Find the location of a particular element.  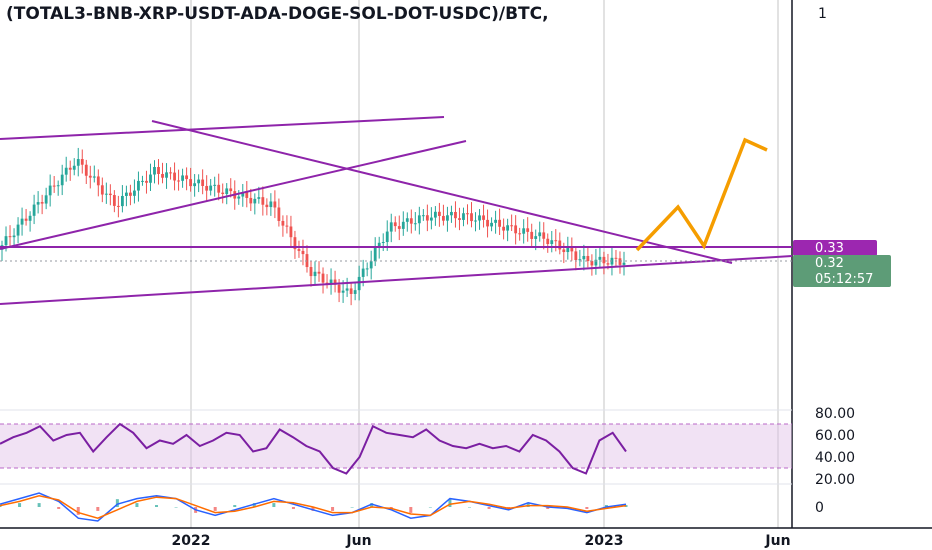

current-price-tag-bg is located at coordinates (842, 271).